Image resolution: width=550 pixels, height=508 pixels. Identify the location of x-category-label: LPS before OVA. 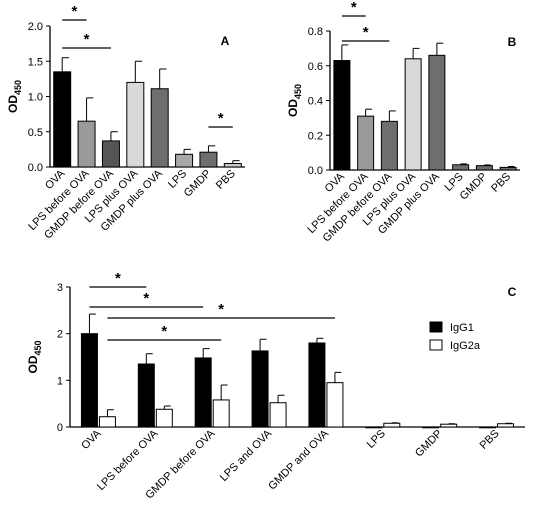
(128, 460).